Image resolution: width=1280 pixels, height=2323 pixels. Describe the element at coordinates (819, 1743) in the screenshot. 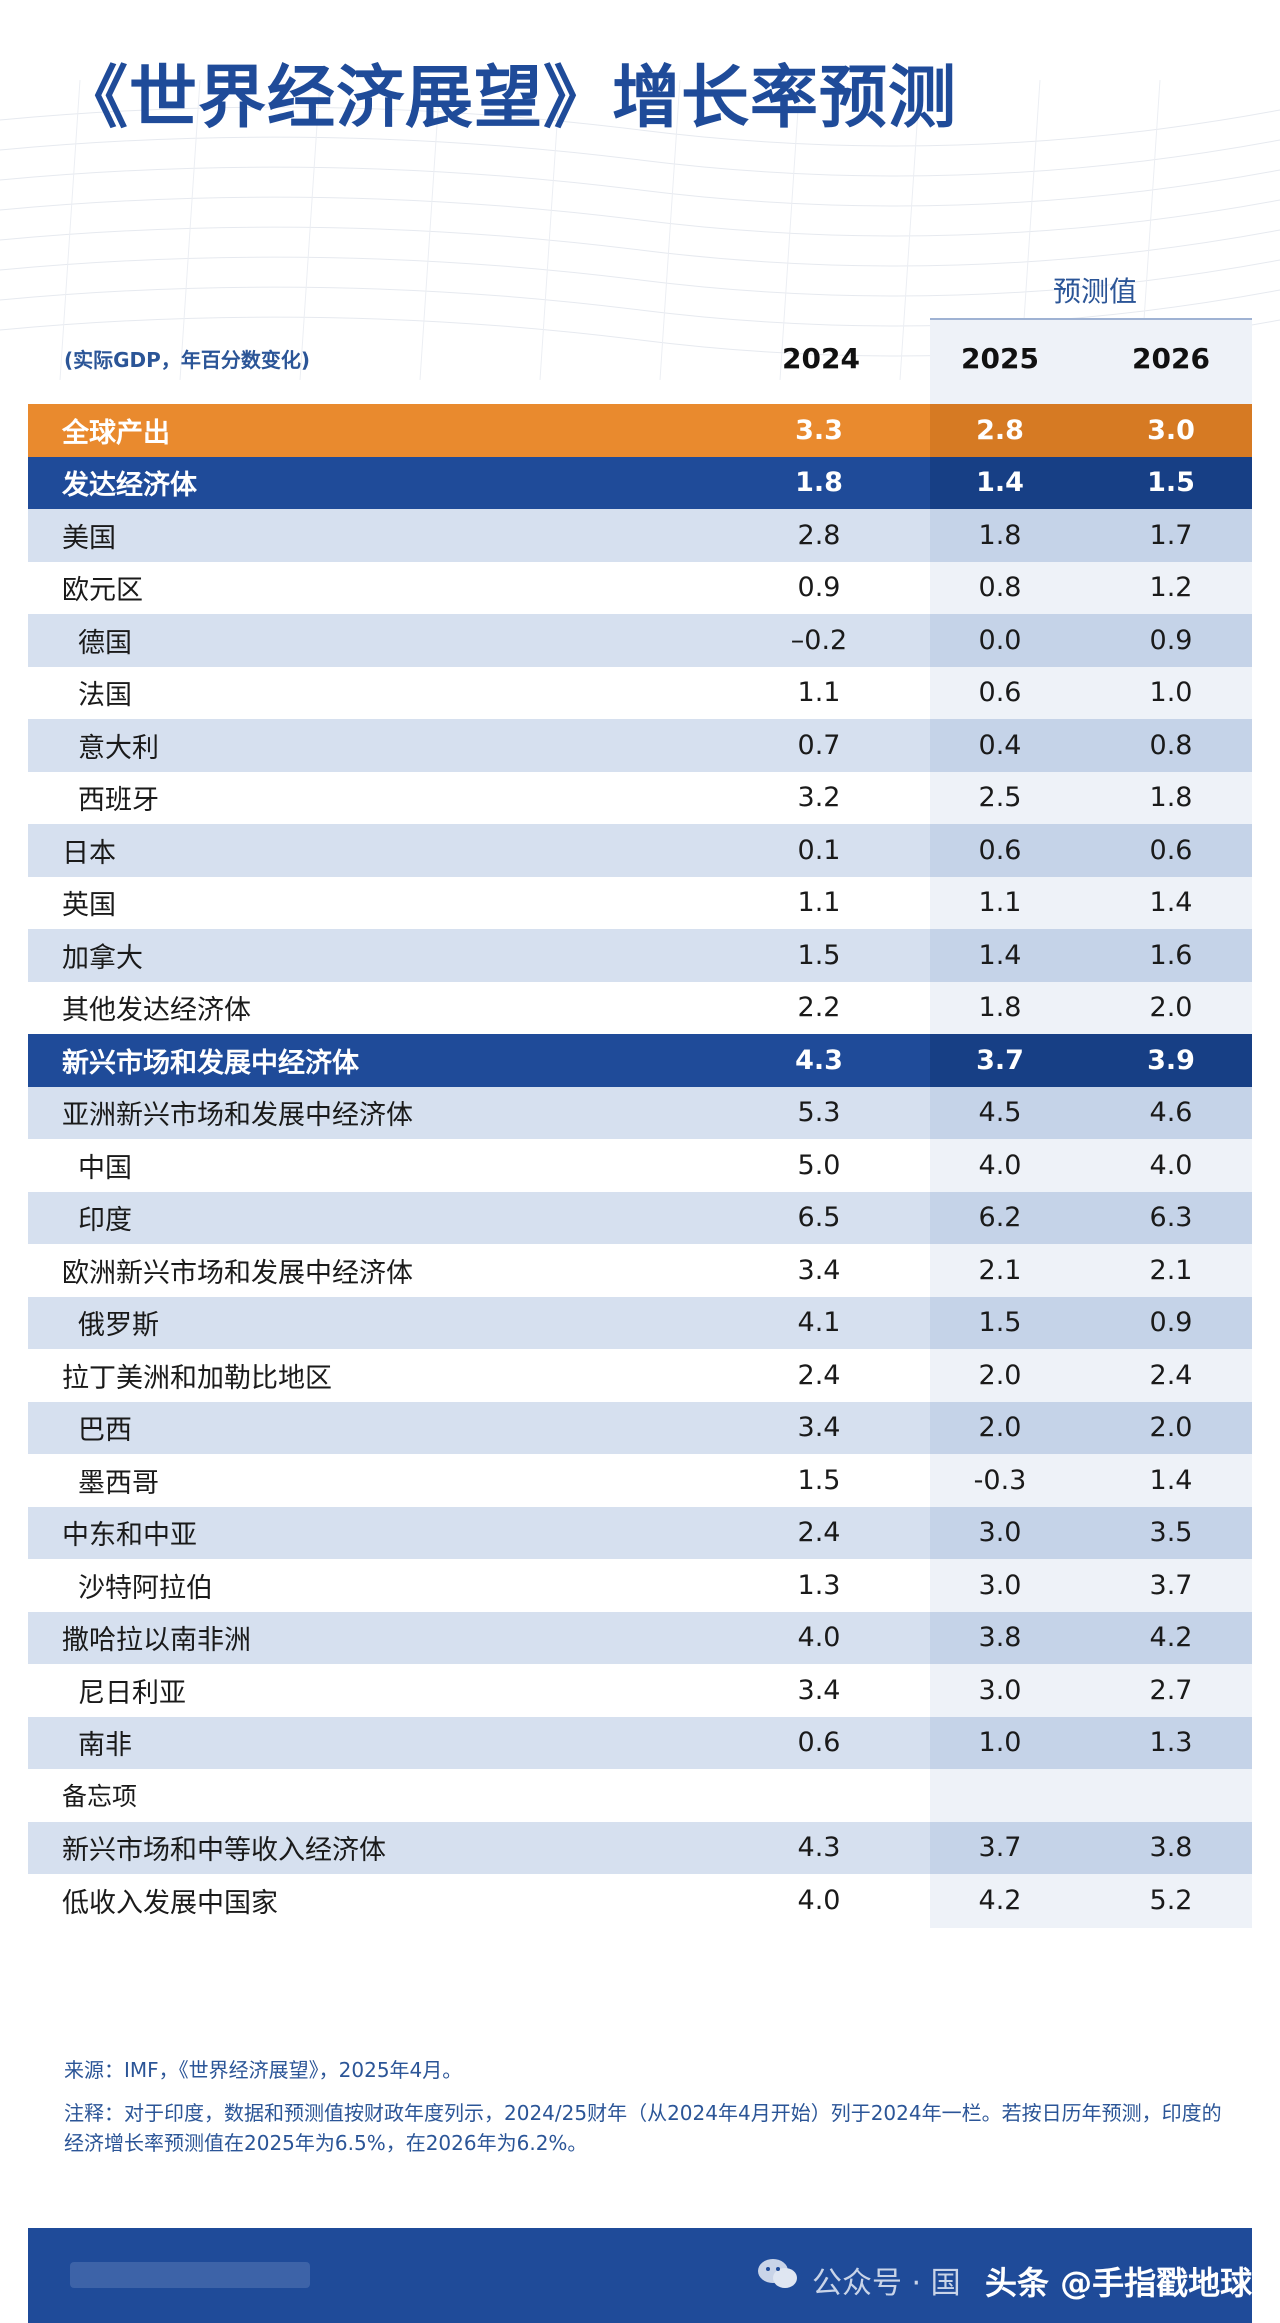

I see `value-2024: 0.6` at that location.